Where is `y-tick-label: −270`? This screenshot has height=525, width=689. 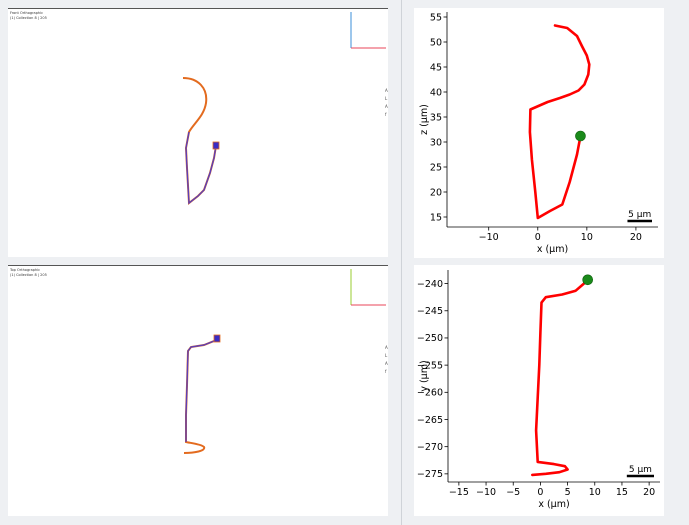 y-tick-label: −270 is located at coordinates (430, 447).